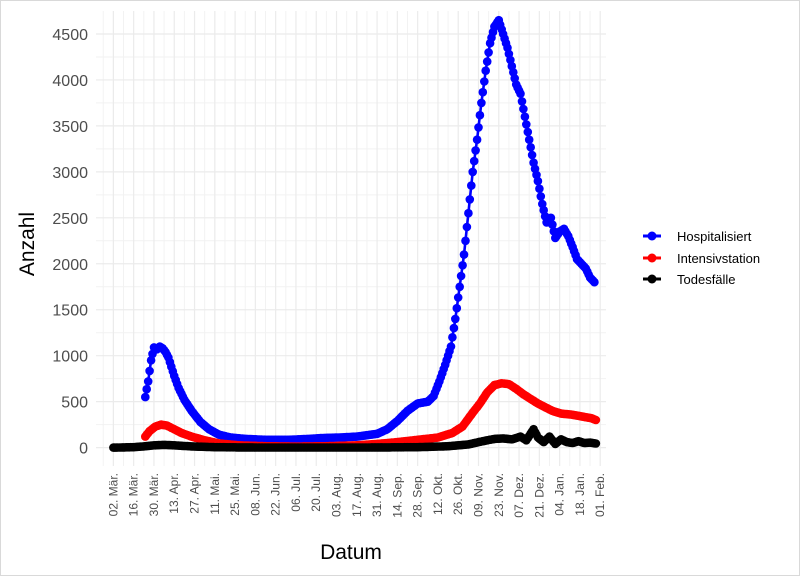 This screenshot has width=800, height=577. I want to click on legend-item-intensivstation: Intensivstation, so click(701, 258).